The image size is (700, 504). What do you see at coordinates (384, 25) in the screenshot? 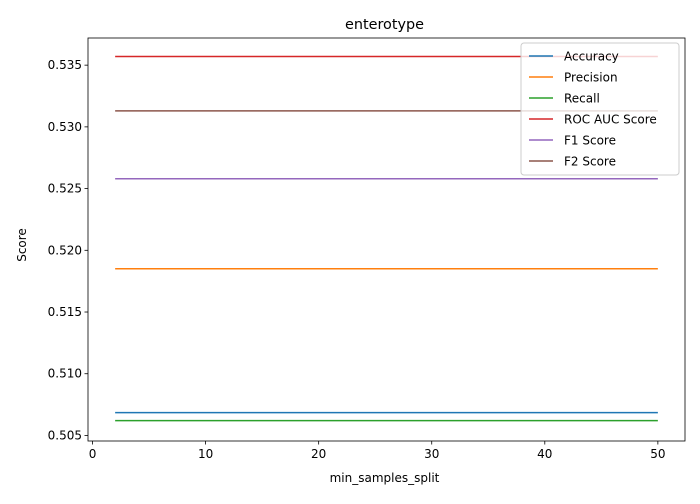
I see `chart-title: enterotype` at bounding box center [384, 25].